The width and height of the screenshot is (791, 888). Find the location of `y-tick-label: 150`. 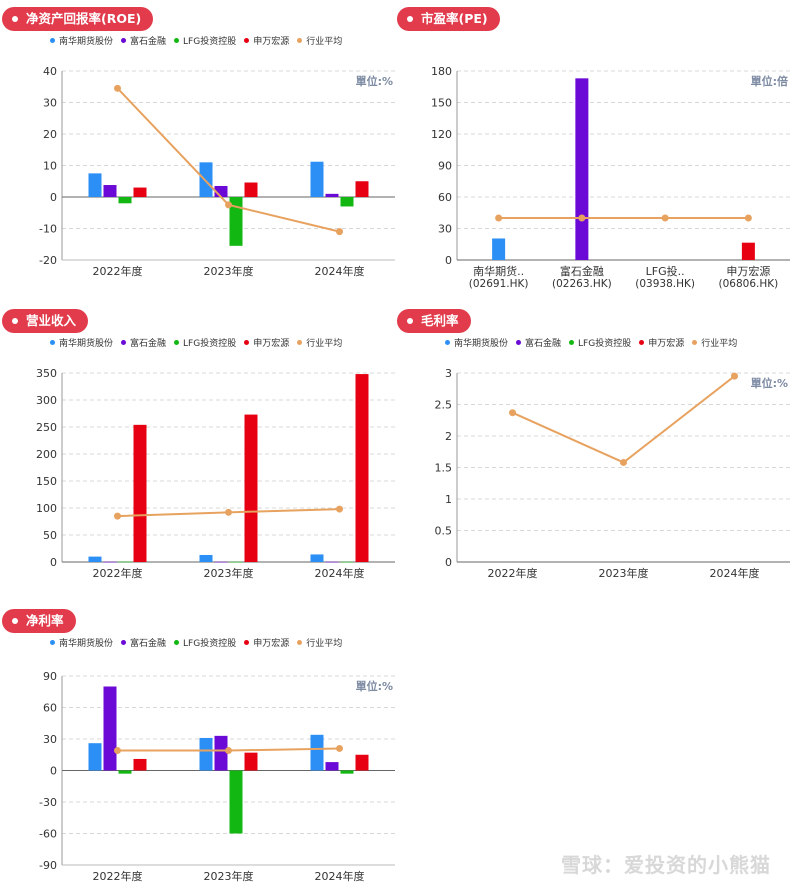

y-tick-label: 150 is located at coordinates (441, 103).